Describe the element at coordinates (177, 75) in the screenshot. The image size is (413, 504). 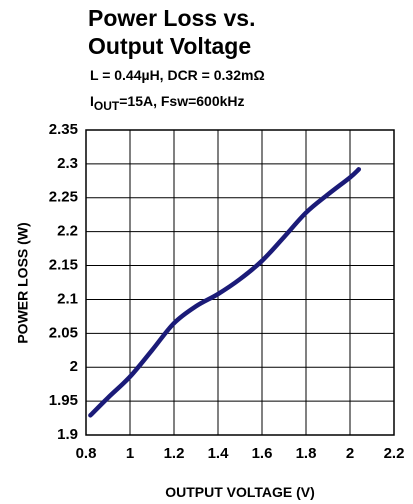
I see `chart-subtitle: L = 0.44µH, DCR = 0.32mΩ` at that location.